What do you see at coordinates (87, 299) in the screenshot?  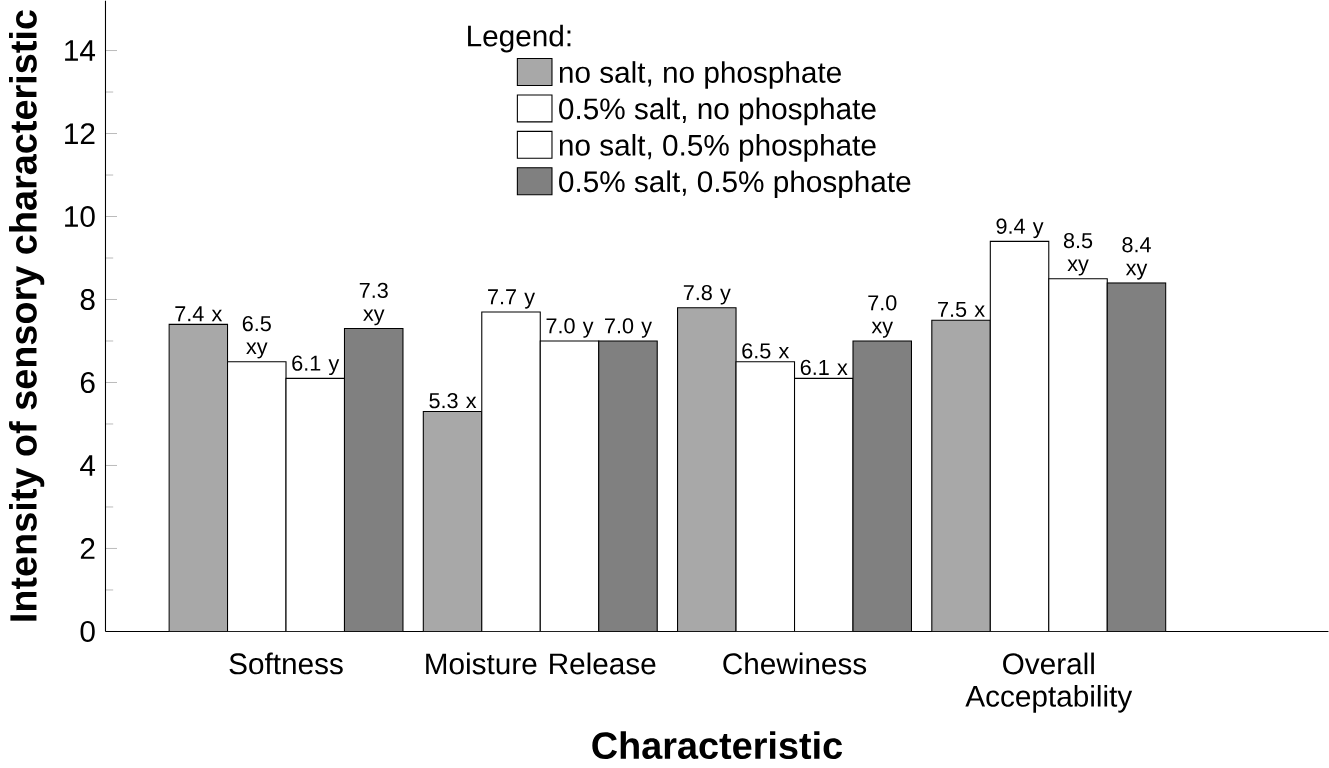 I see `y-tick-label: 8` at bounding box center [87, 299].